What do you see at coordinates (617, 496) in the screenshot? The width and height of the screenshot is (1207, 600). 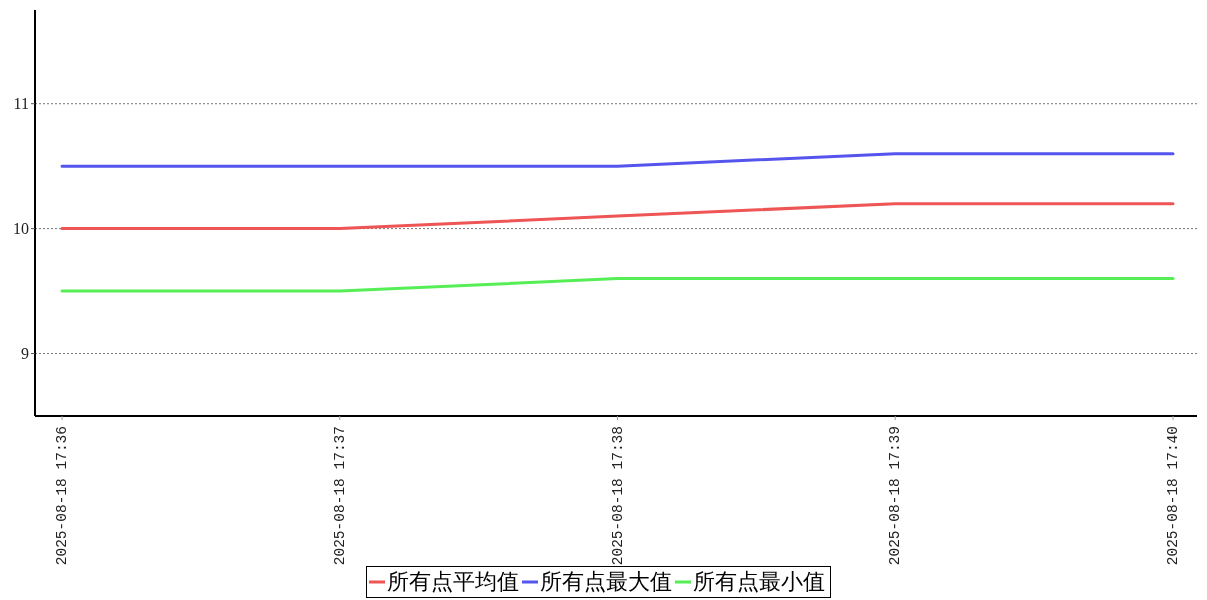 I see `x-tick-label: 2025-08-18 17:38` at bounding box center [617, 496].